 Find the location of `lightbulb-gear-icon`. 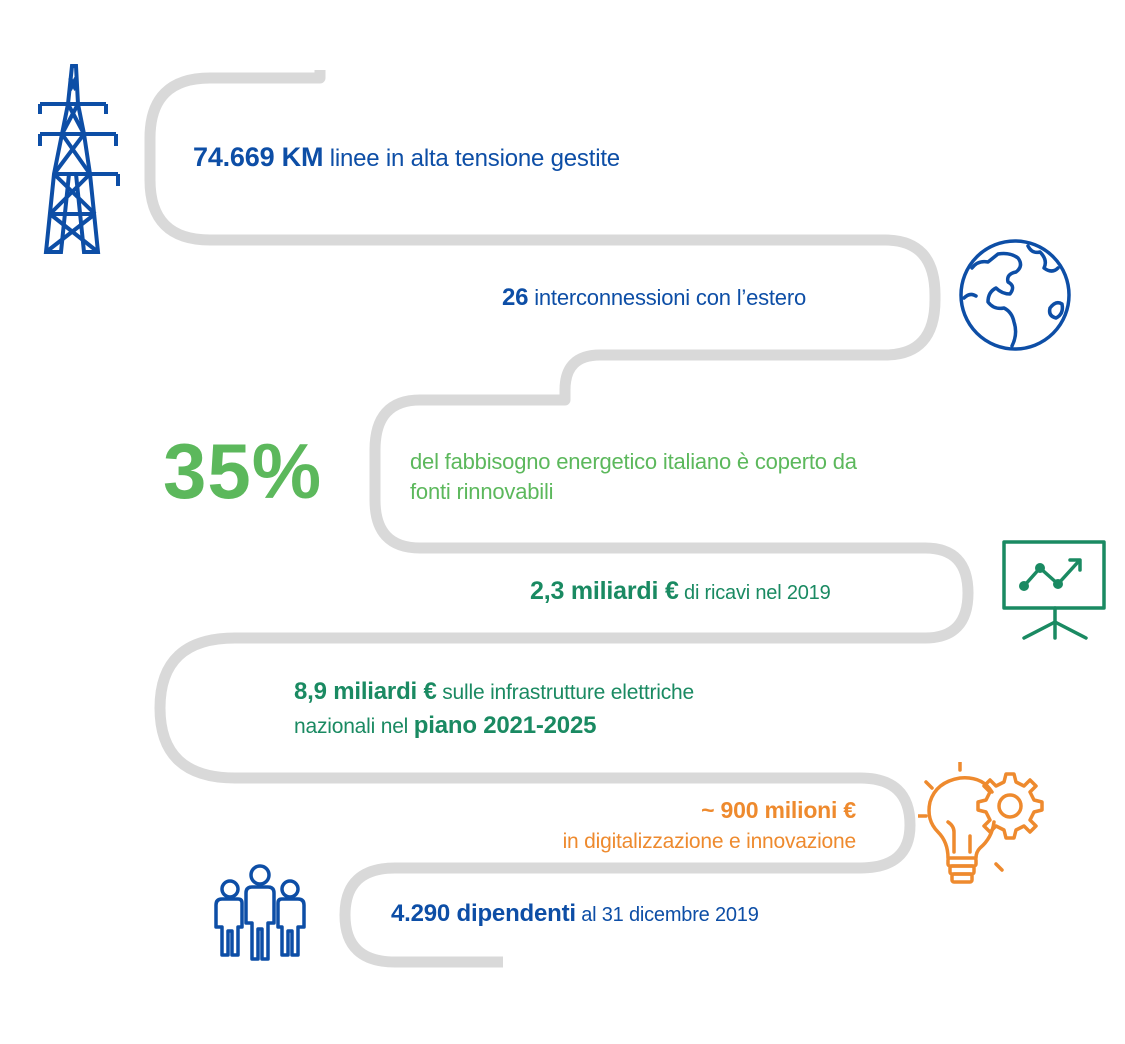

lightbulb-gear-icon is located at coordinates (981, 823).